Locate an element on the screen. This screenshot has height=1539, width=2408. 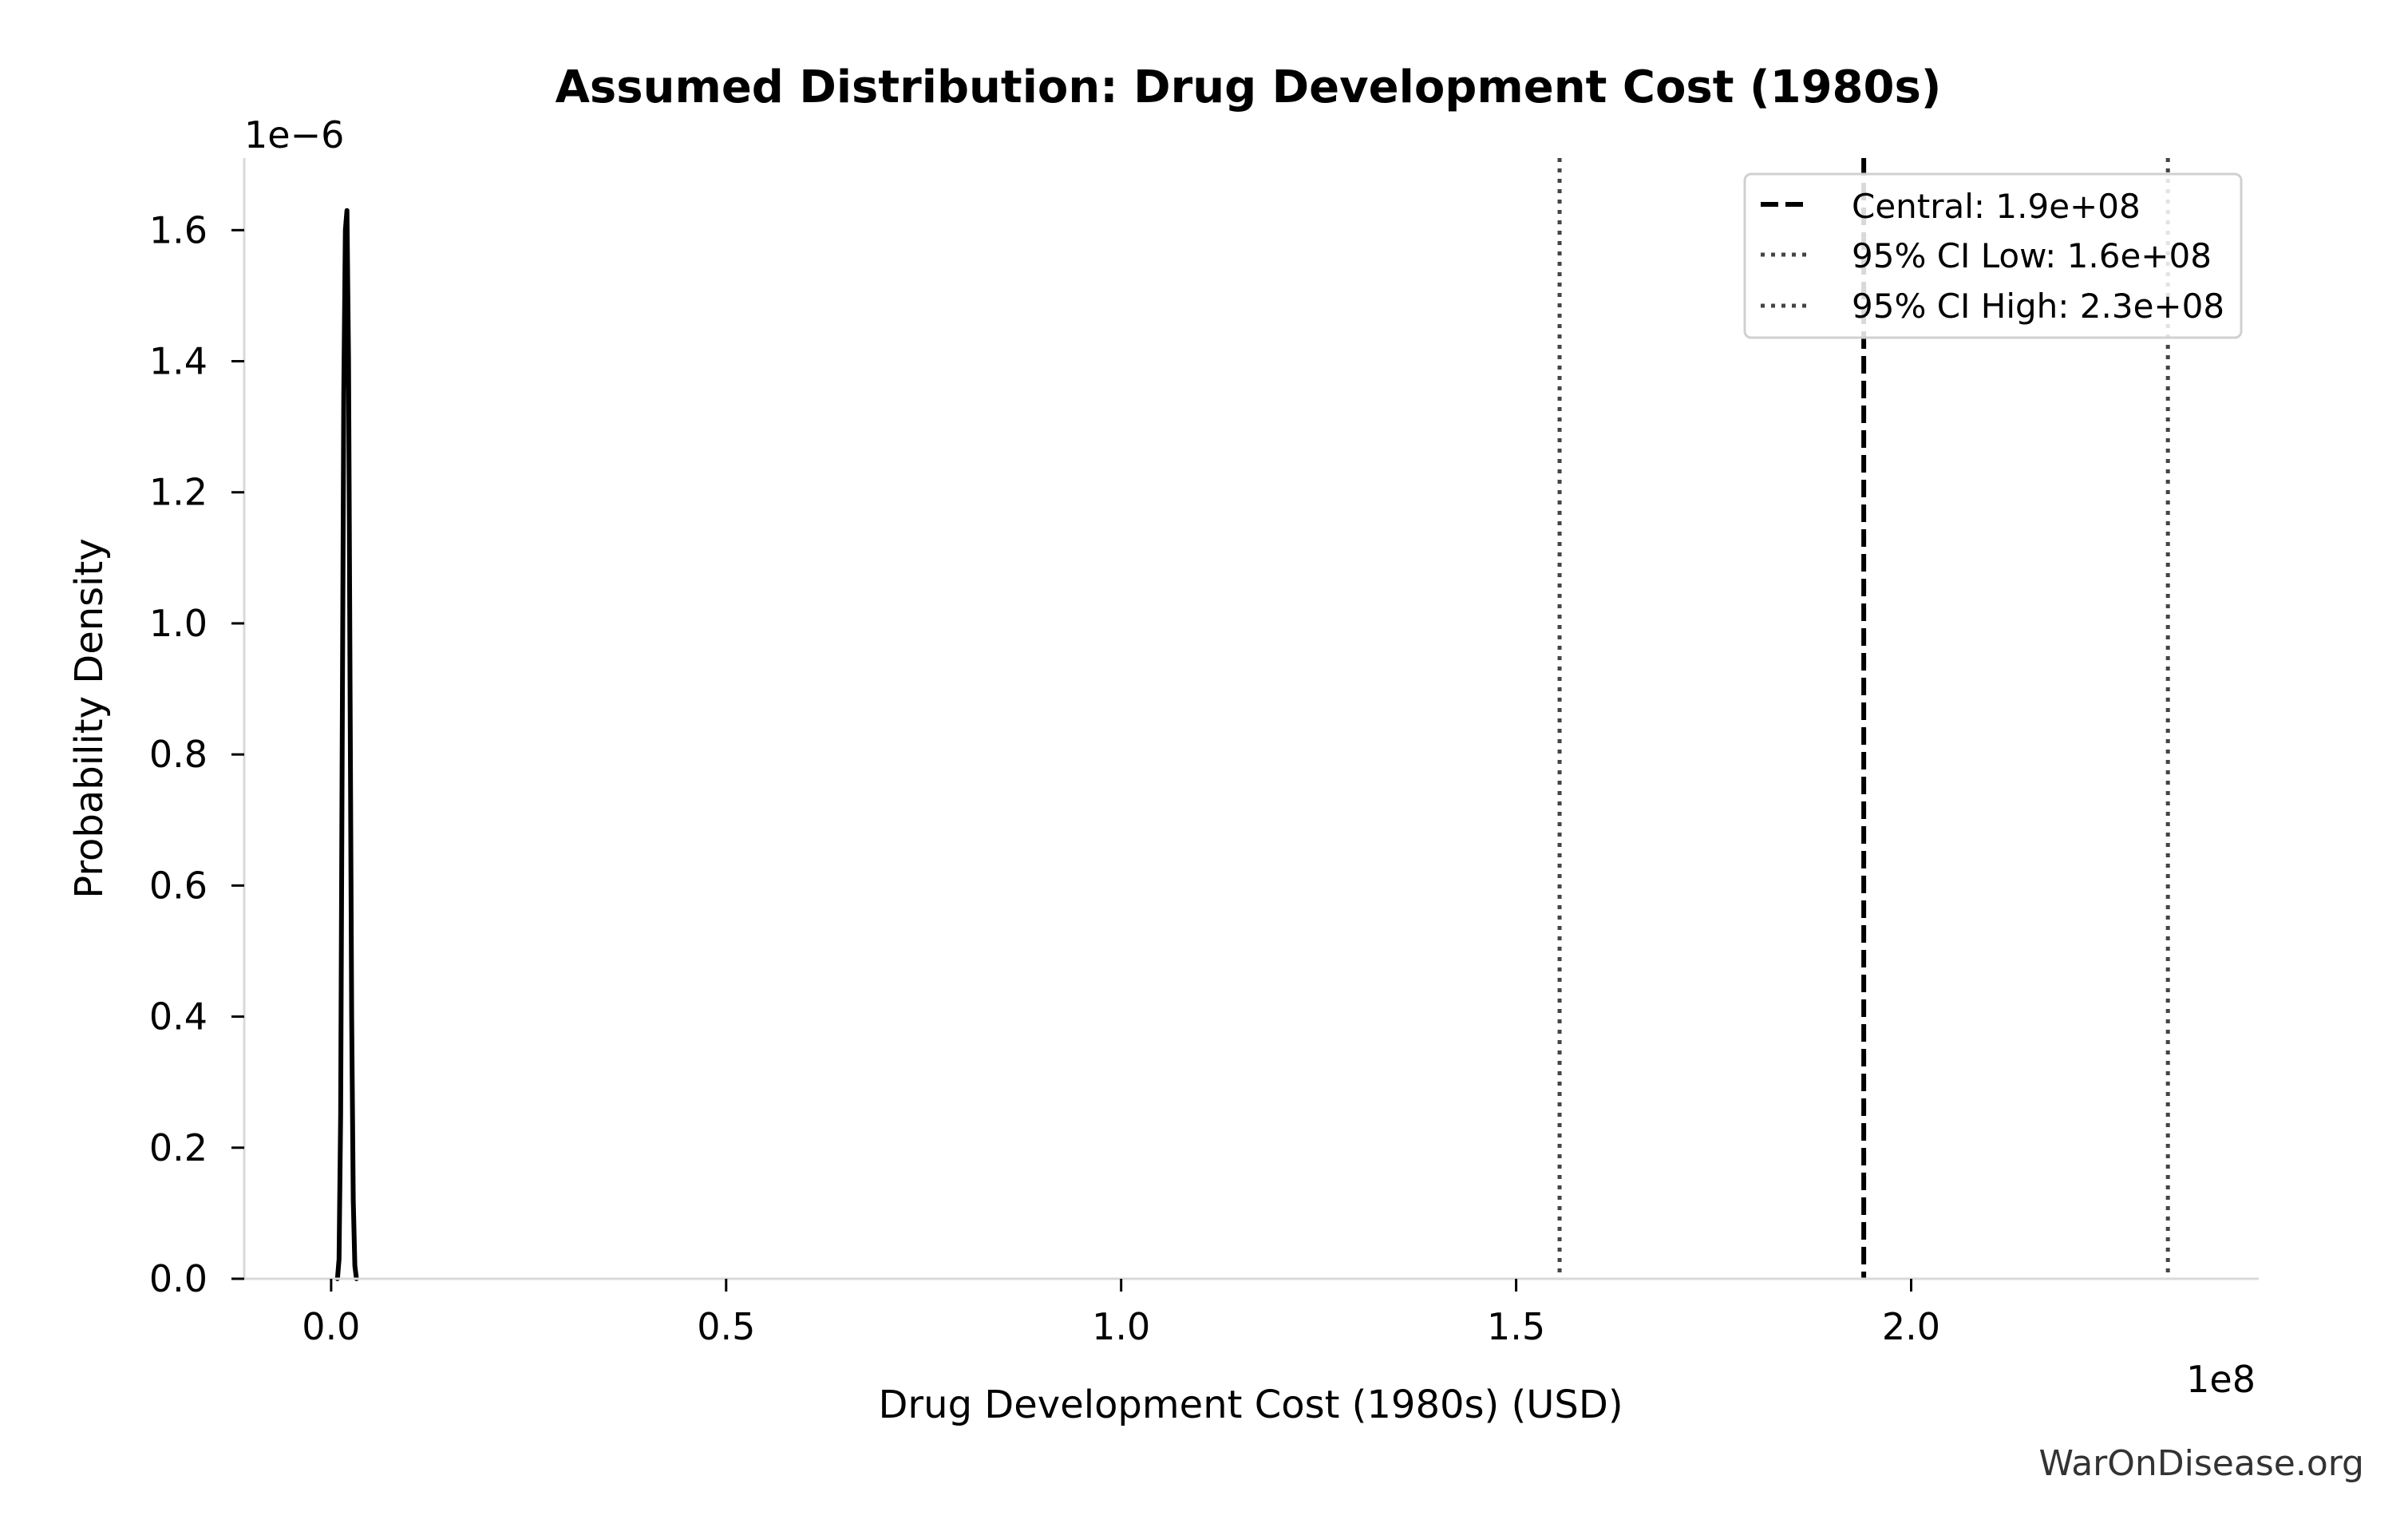
y-tick-label: 1.0 is located at coordinates (178, 623).